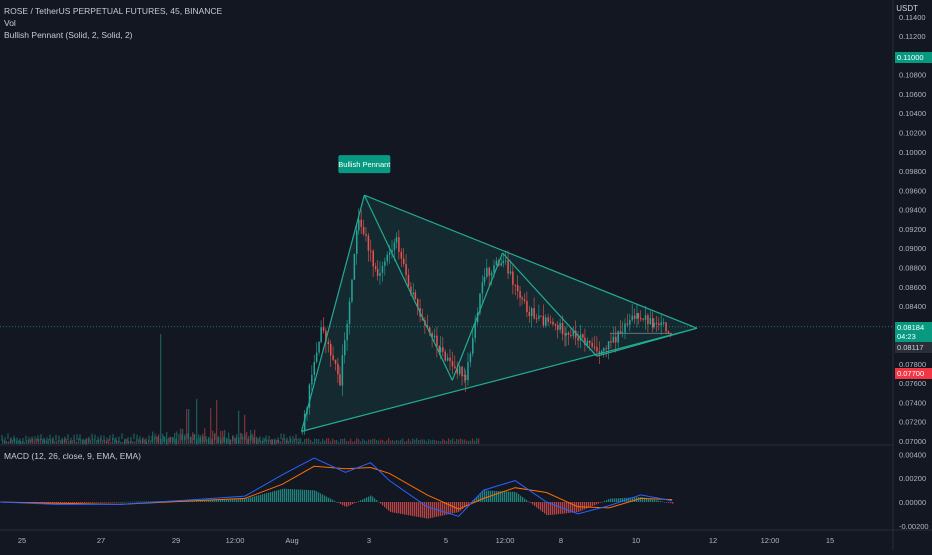 The height and width of the screenshot is (555, 932). I want to click on indicator-legend: Bullish Pennant (Solid, 2, Solid, 2), so click(68, 35).